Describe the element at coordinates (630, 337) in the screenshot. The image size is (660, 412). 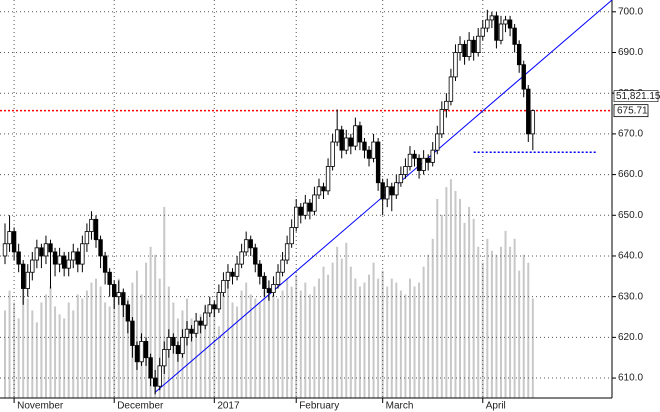
I see `y-tick-label: 620.0` at that location.